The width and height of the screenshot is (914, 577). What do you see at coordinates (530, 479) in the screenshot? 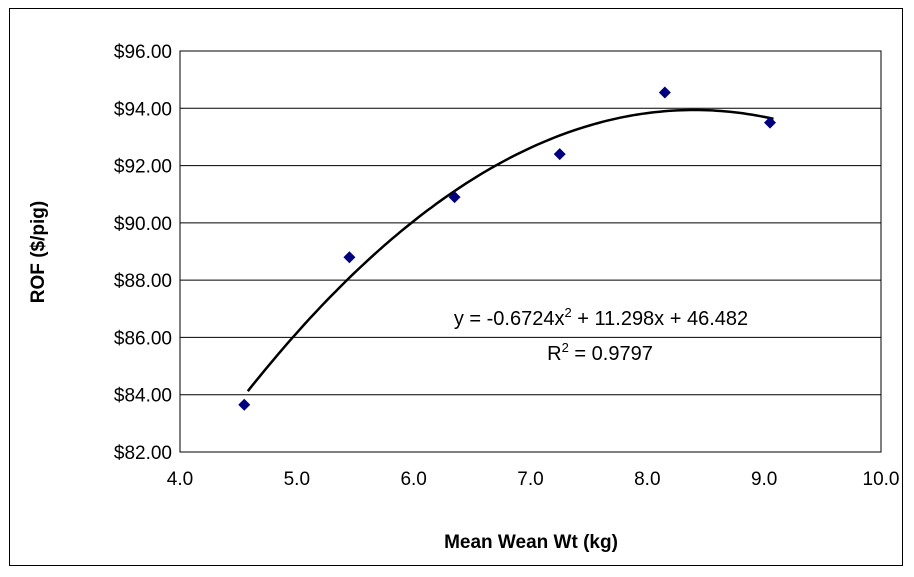
I see `x-tick-label: 7.0` at bounding box center [530, 479].